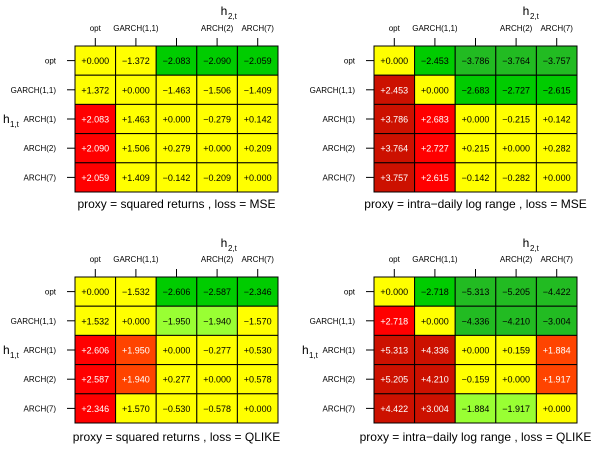 Image resolution: width=607 pixels, height=464 pixels. I want to click on cell-value-label: −2.346, so click(258, 292).